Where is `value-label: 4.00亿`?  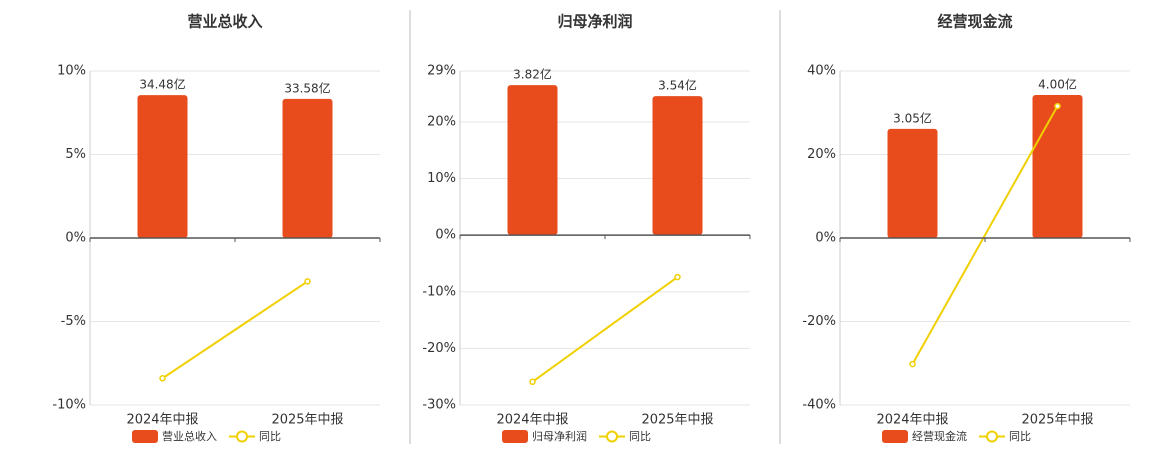 value-label: 4.00亿 is located at coordinates (1057, 83).